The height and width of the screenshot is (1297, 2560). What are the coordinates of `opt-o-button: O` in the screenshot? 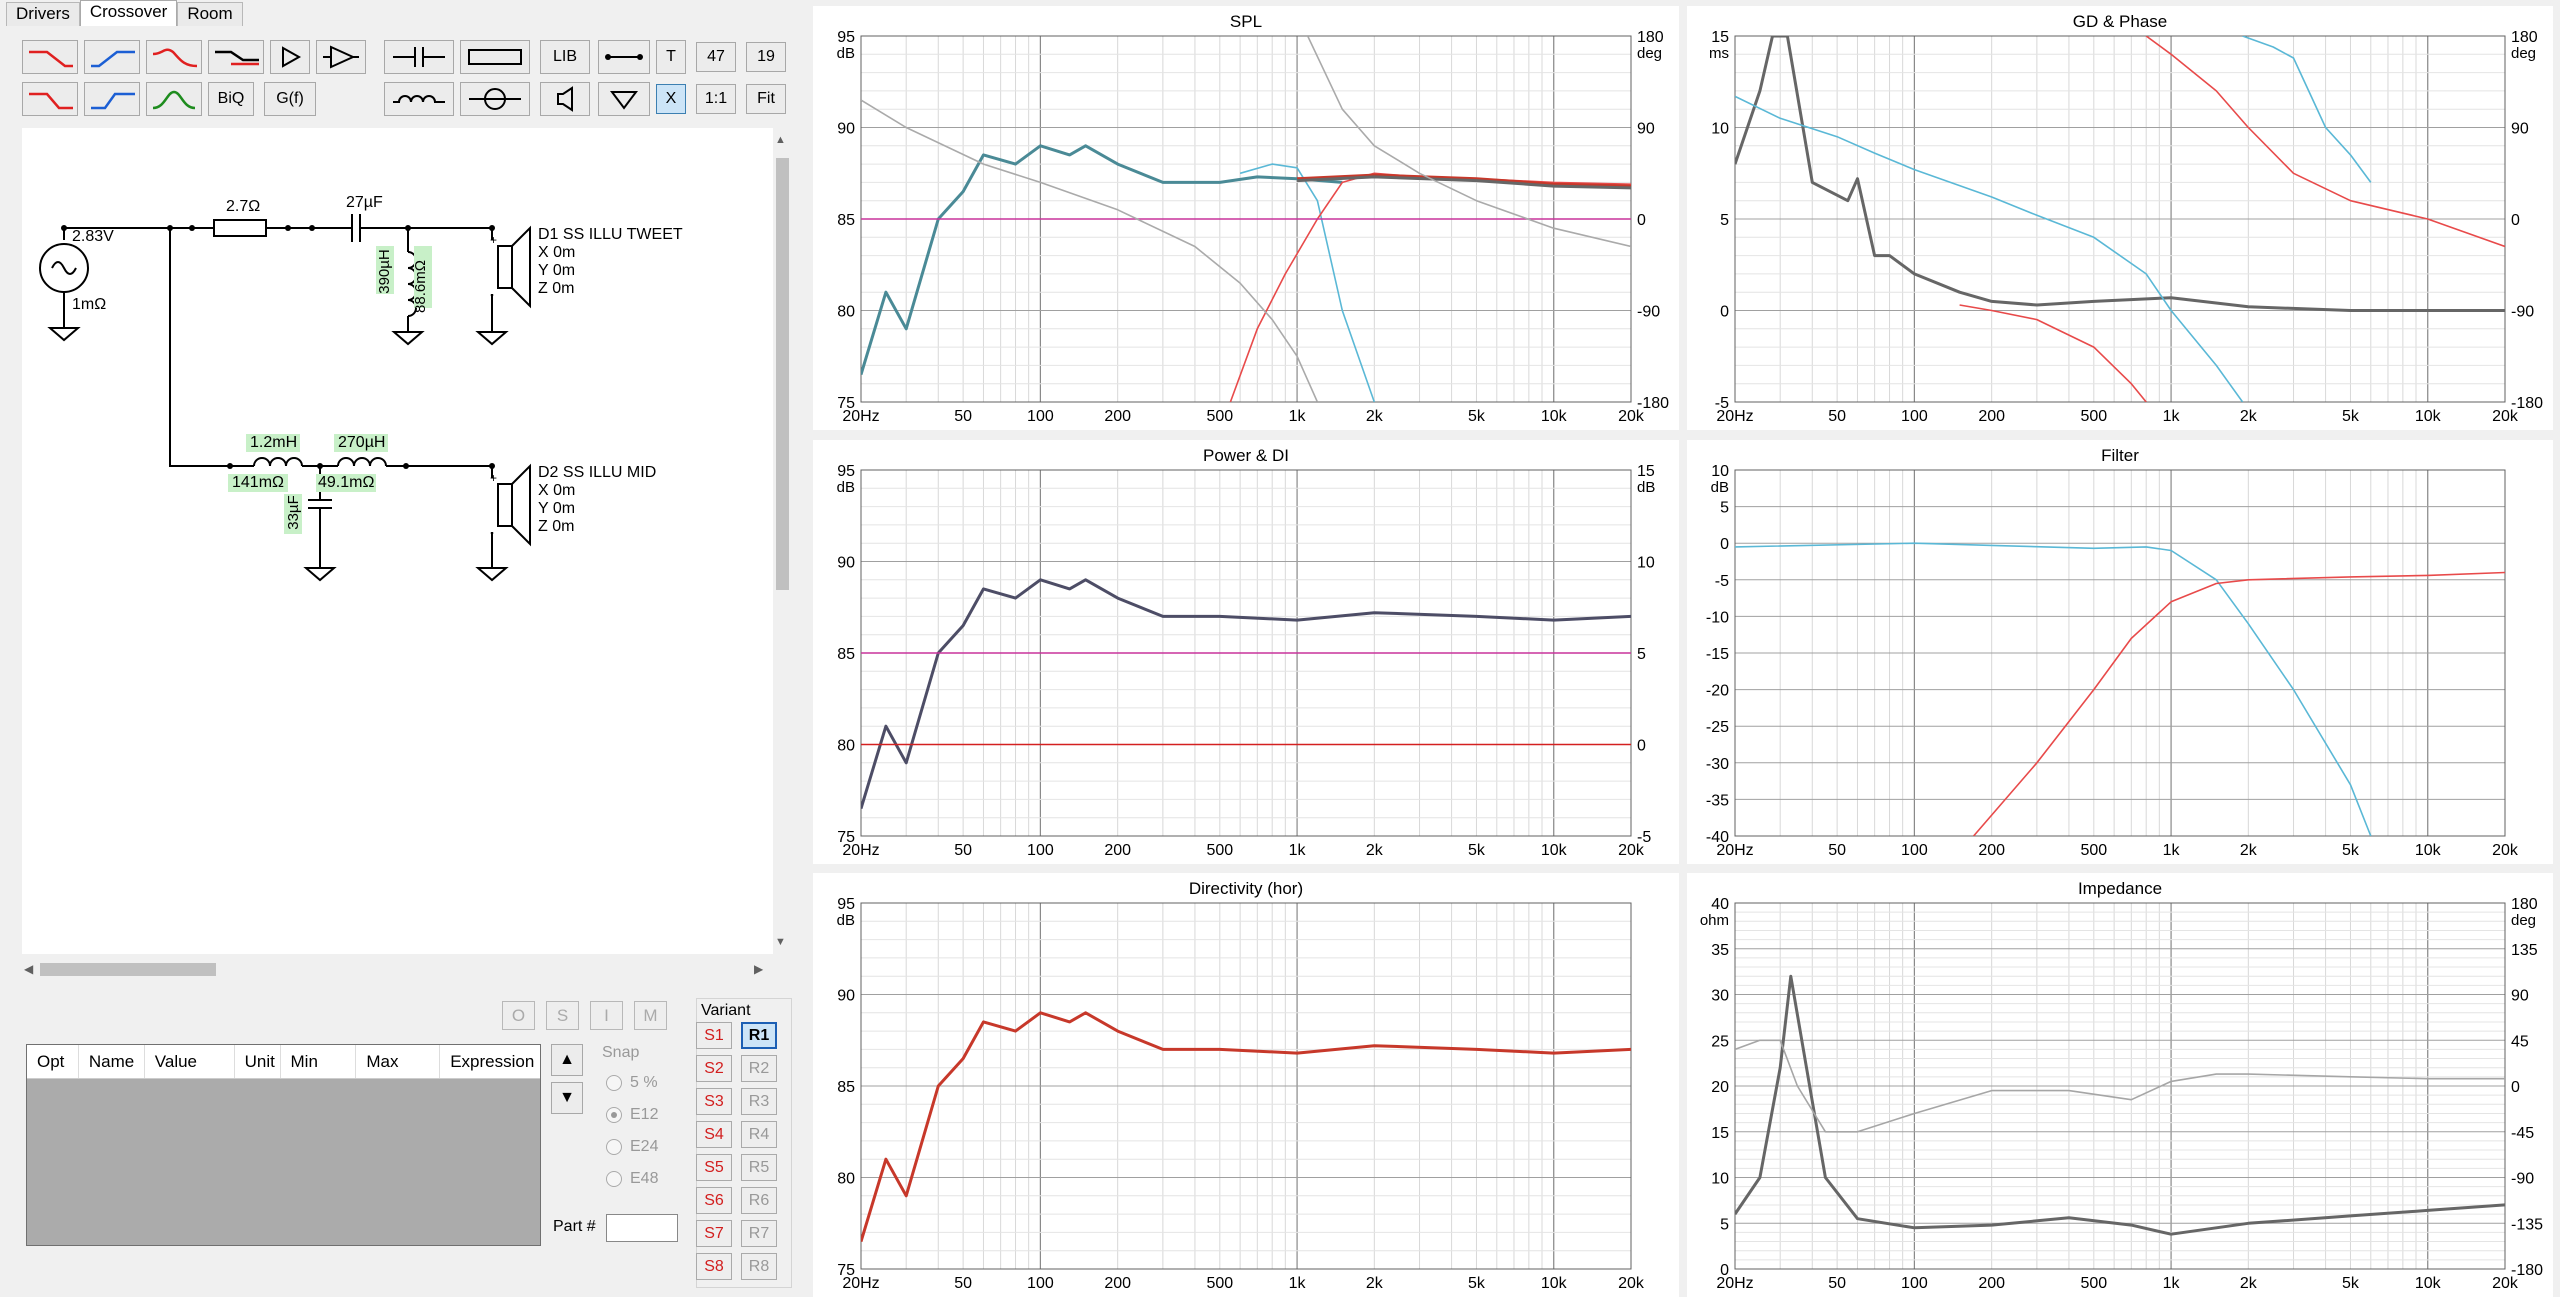 It's located at (518, 1015).